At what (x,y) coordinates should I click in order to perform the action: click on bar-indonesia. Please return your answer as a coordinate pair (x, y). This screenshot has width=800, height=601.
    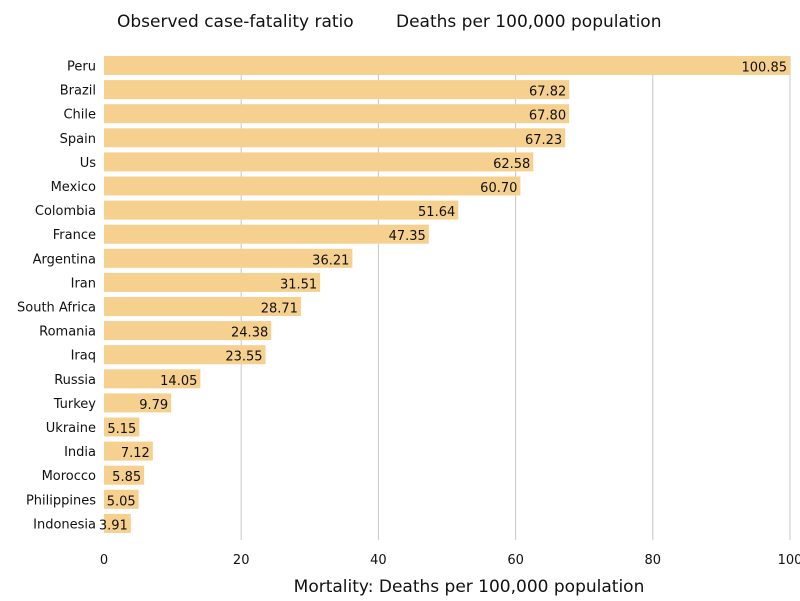
    Looking at the image, I should click on (117, 523).